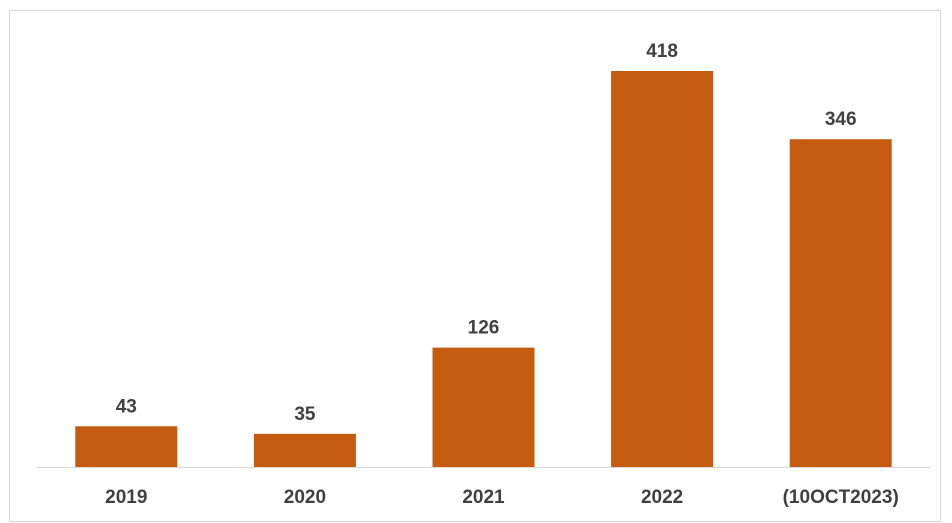 Image resolution: width=952 pixels, height=523 pixels. What do you see at coordinates (841, 497) in the screenshot?
I see `category-label-4: (10OCT2023)` at bounding box center [841, 497].